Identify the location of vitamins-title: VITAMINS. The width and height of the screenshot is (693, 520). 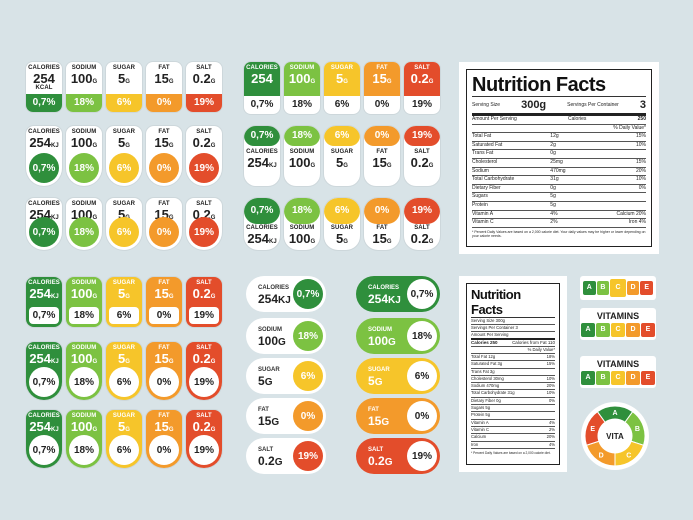
(618, 316).